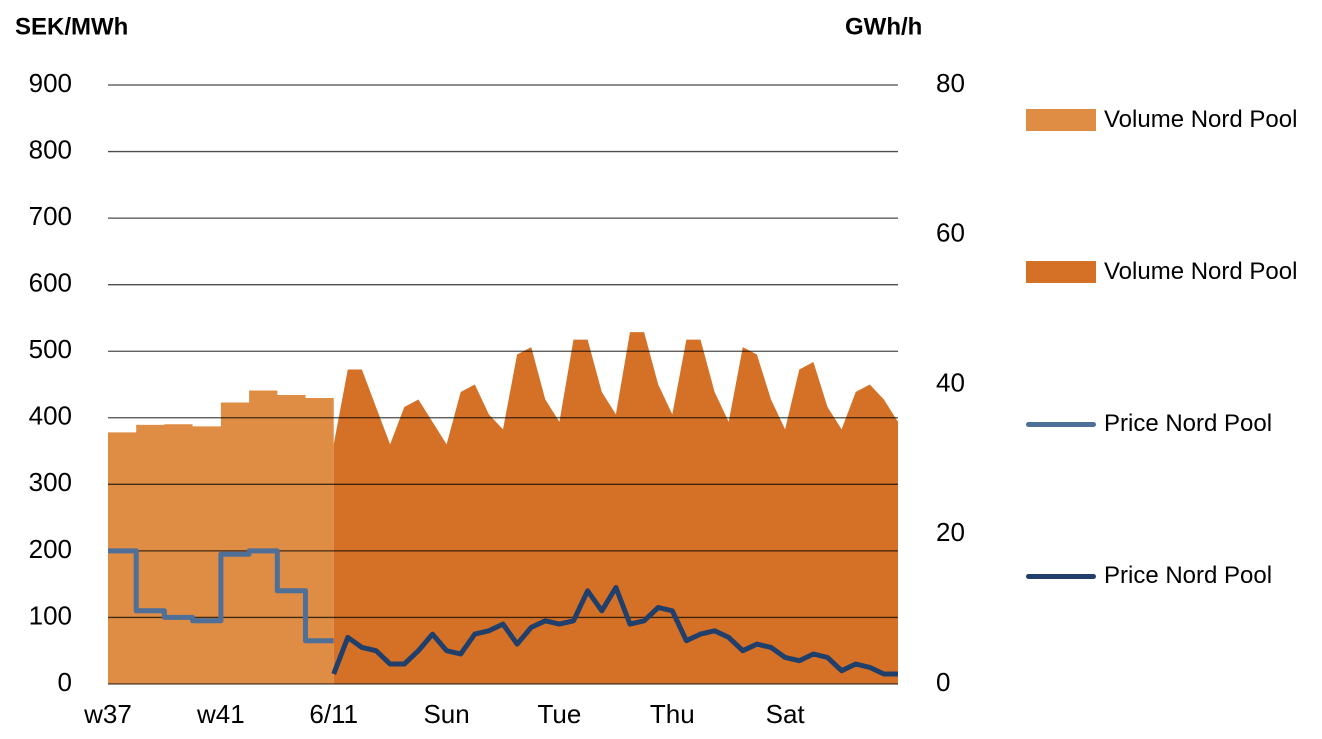 The height and width of the screenshot is (739, 1322). What do you see at coordinates (220, 714) in the screenshot?
I see `x-tick-label: w41` at bounding box center [220, 714].